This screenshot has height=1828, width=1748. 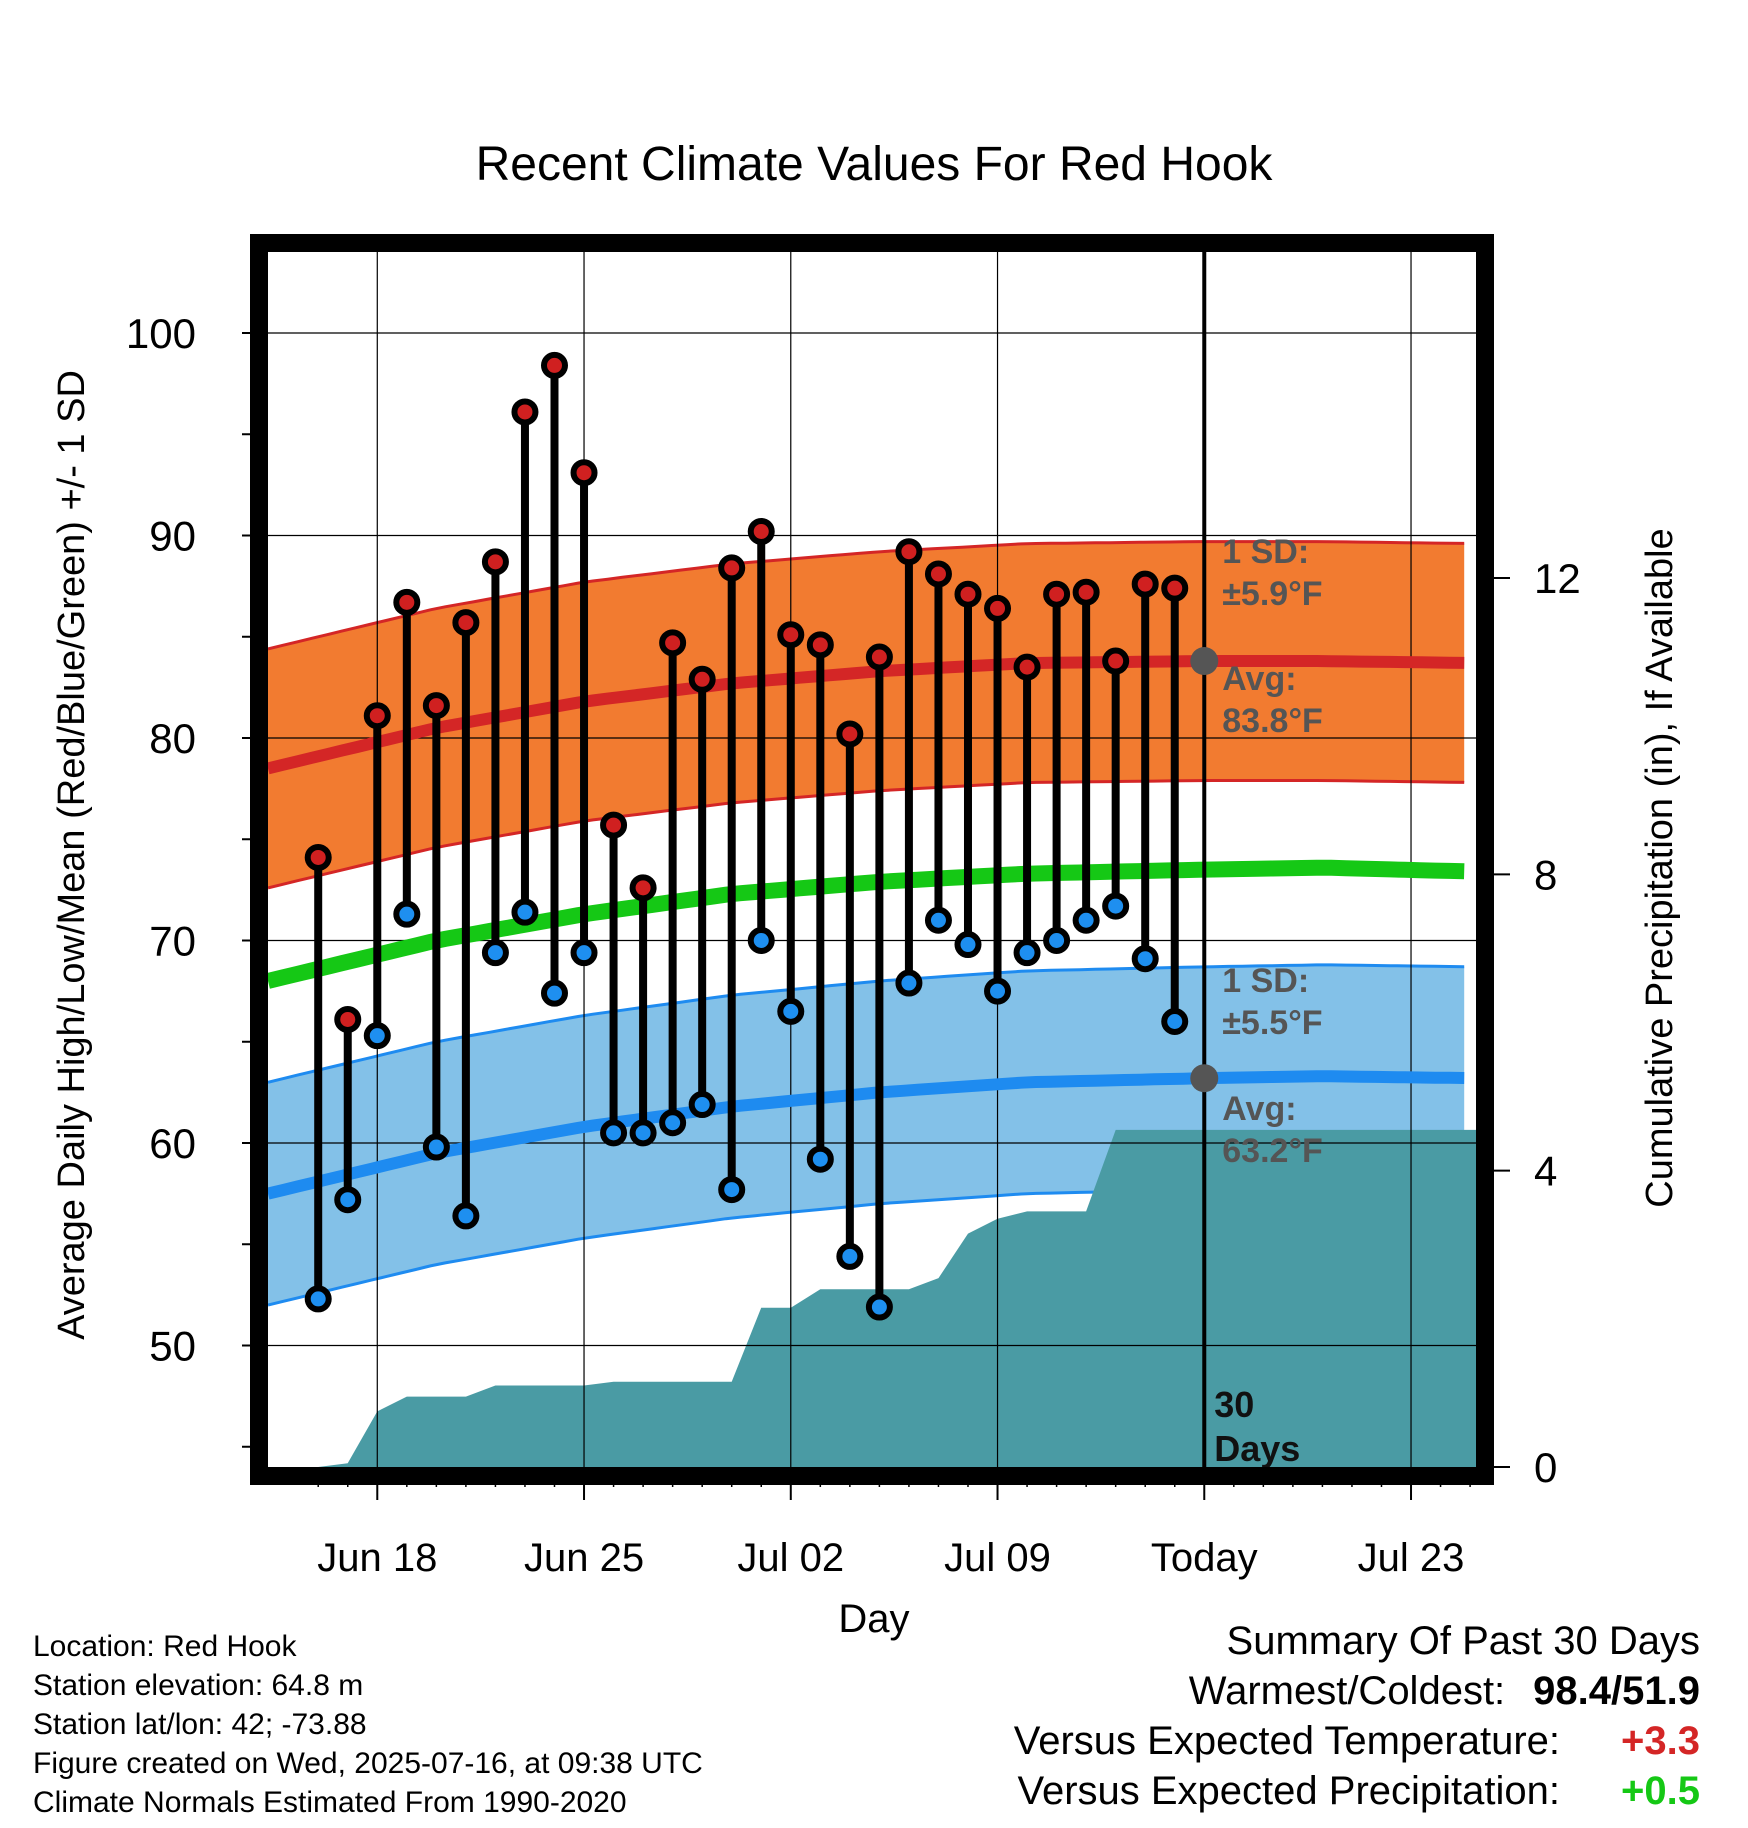 I want to click on y-tick-label: 90, so click(x=172, y=536).